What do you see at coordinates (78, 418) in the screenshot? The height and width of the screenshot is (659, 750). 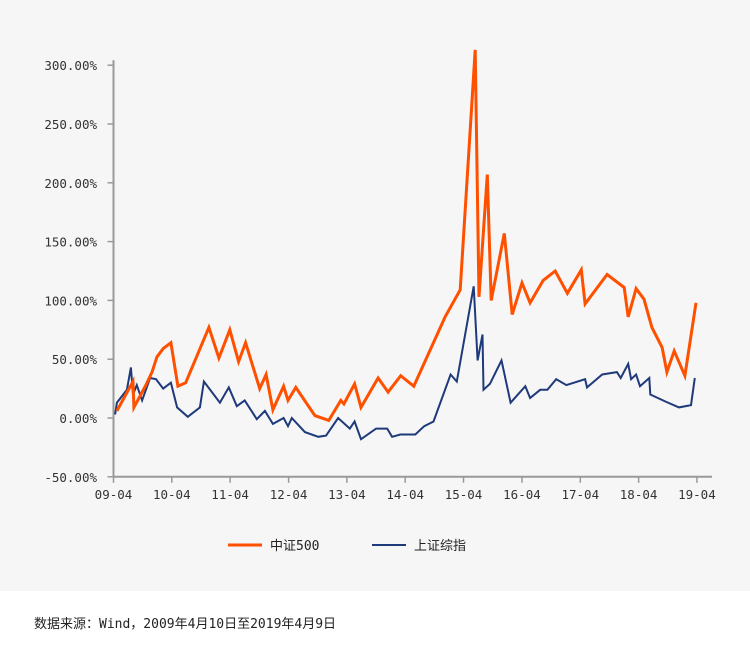 I see `y-tick-label: 0.00%` at bounding box center [78, 418].